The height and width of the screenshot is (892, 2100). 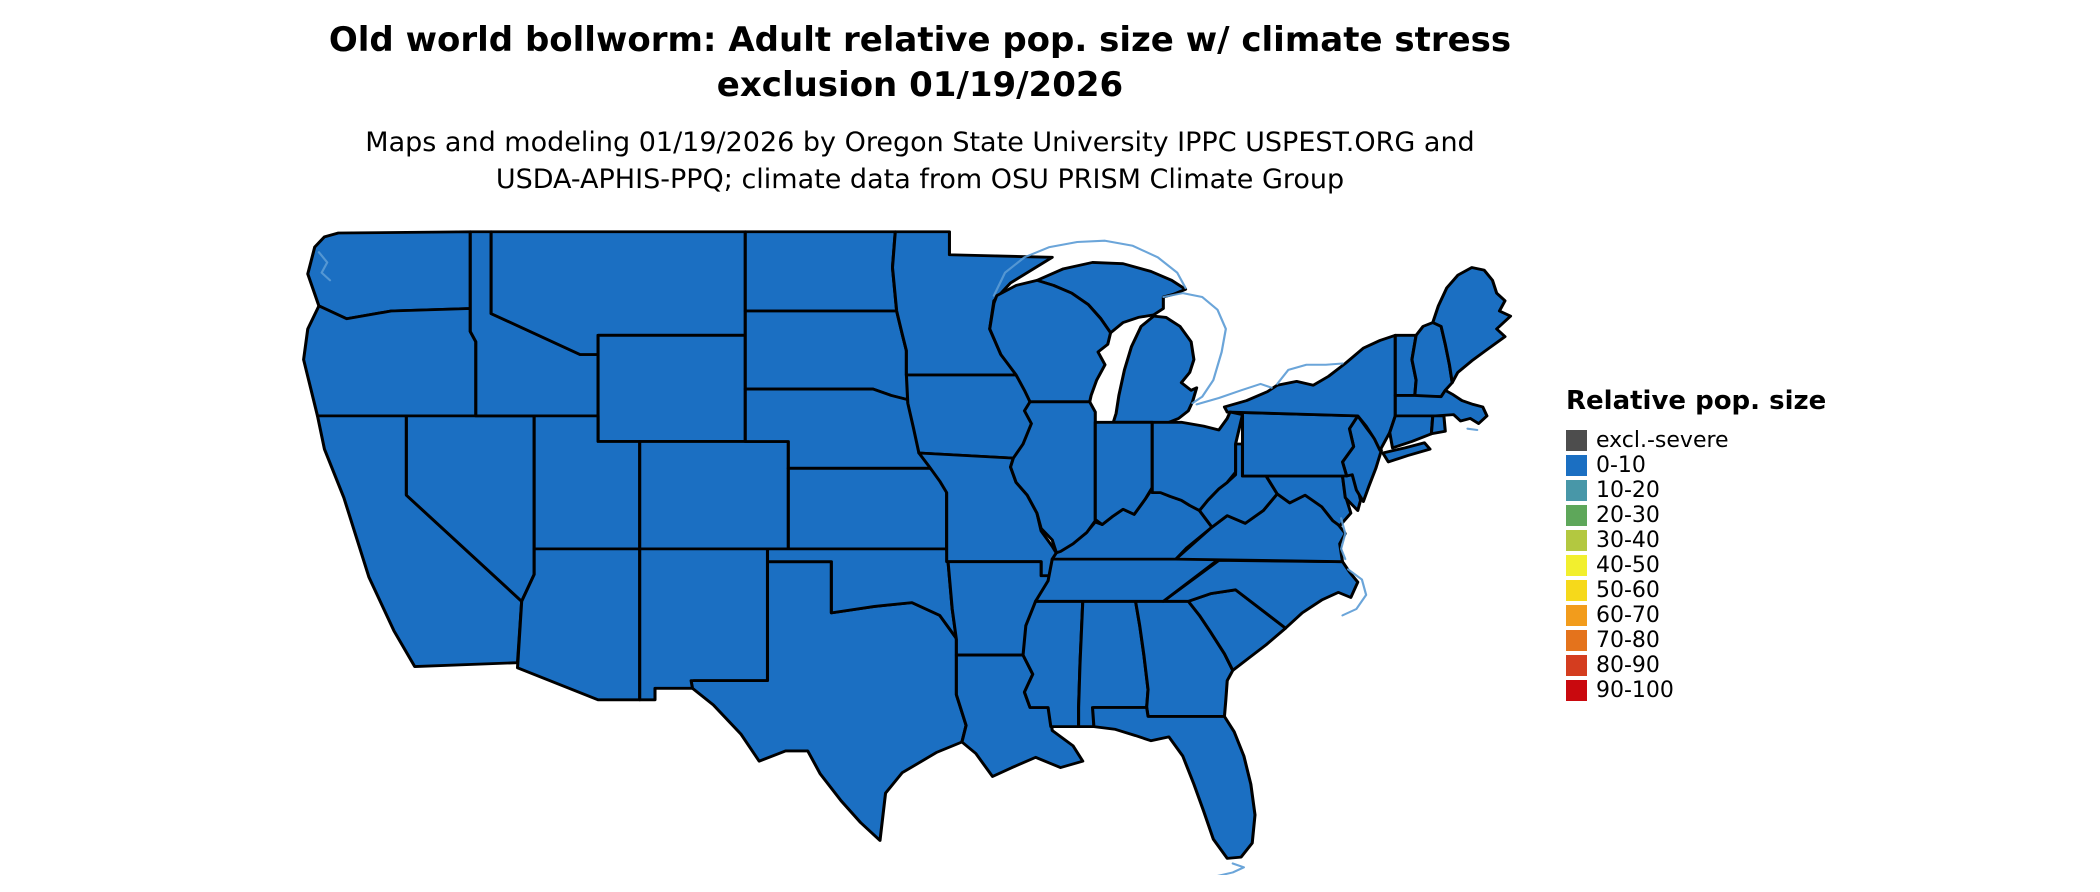 I want to click on state-pennsylvania, so click(x=1292, y=444).